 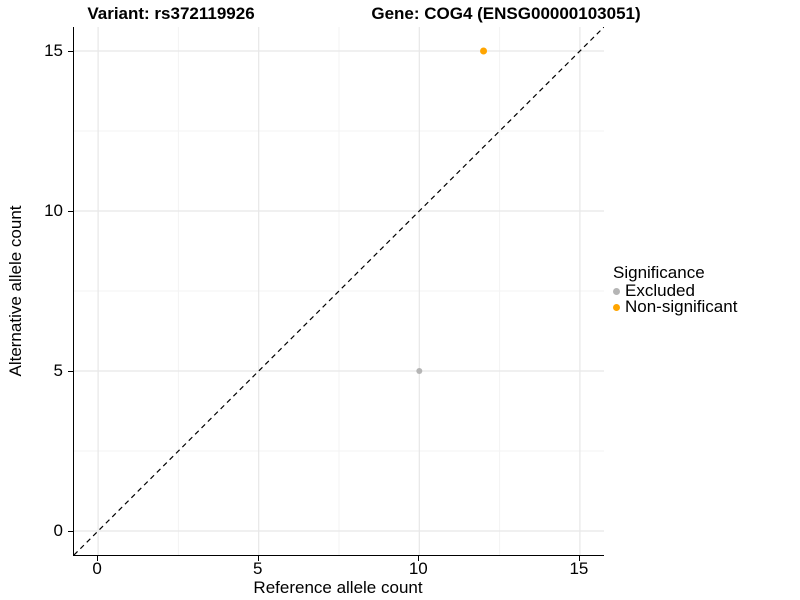 I want to click on gene-title: Gene: COG4 (ENSG00000103051), so click(x=506, y=13).